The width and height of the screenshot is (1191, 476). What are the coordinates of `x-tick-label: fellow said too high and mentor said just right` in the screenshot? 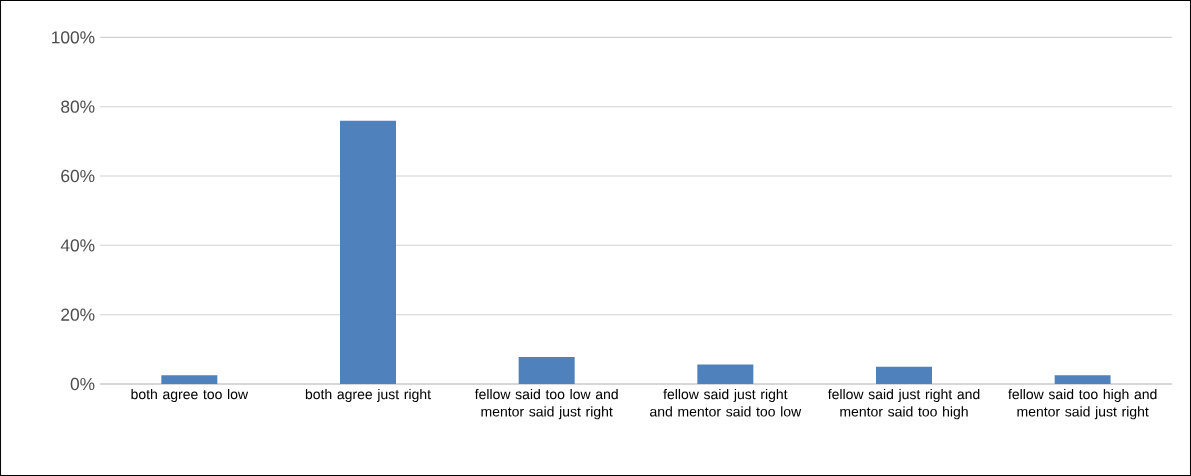 It's located at (1082, 404).